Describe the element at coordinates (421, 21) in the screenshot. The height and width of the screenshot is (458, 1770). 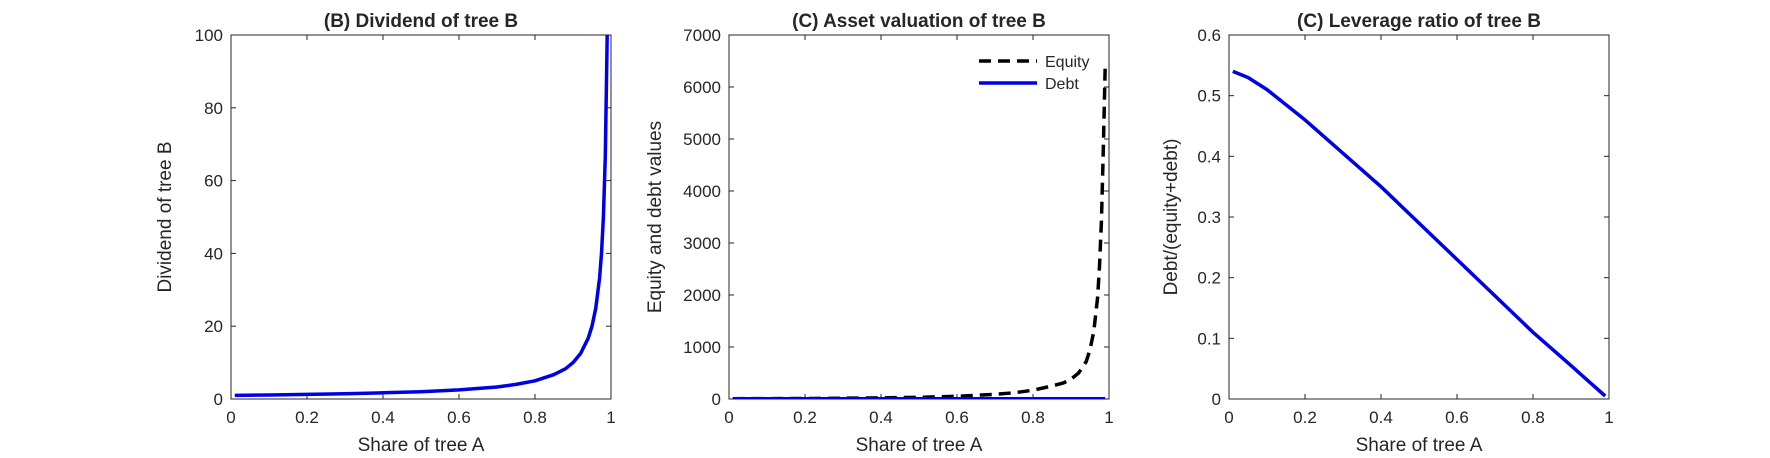
I see `chart-title: (B) Dividend of tree B` at that location.